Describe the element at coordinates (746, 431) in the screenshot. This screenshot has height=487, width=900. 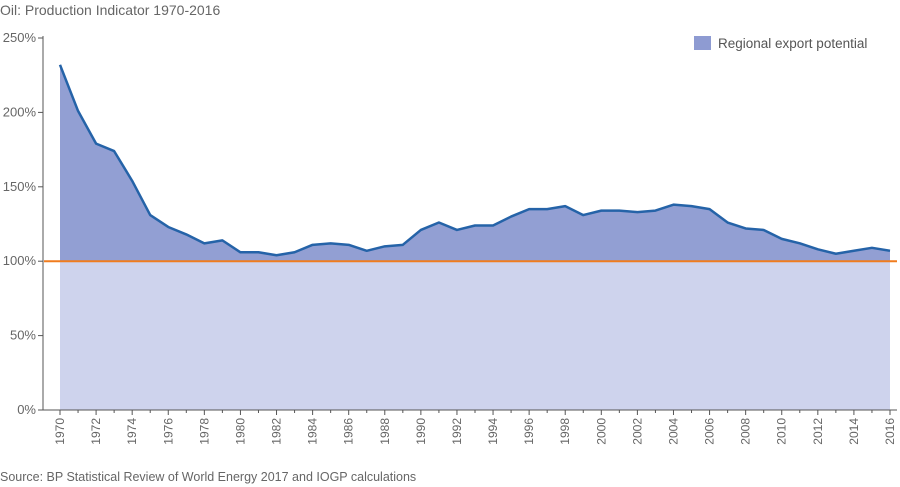
I see `x-tick-label-2008: 2008` at that location.